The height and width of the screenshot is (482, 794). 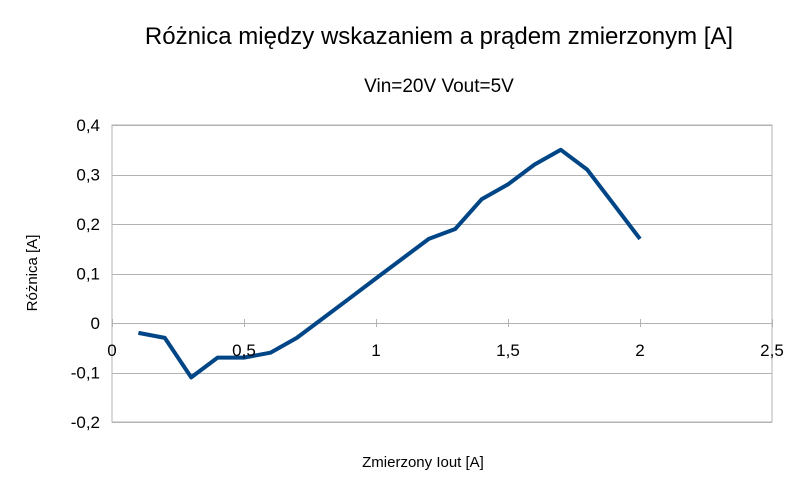 I want to click on x-tick-label-2: 1, so click(x=375, y=350).